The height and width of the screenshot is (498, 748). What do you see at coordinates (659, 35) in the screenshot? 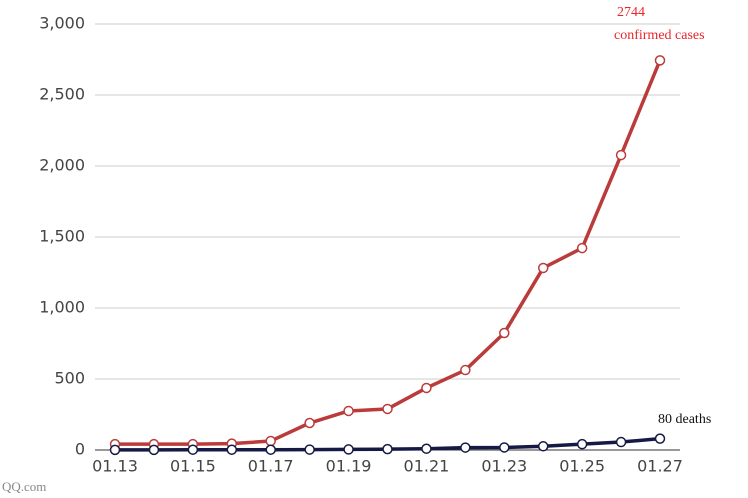
I see `annotation: confirmed cases` at bounding box center [659, 35].